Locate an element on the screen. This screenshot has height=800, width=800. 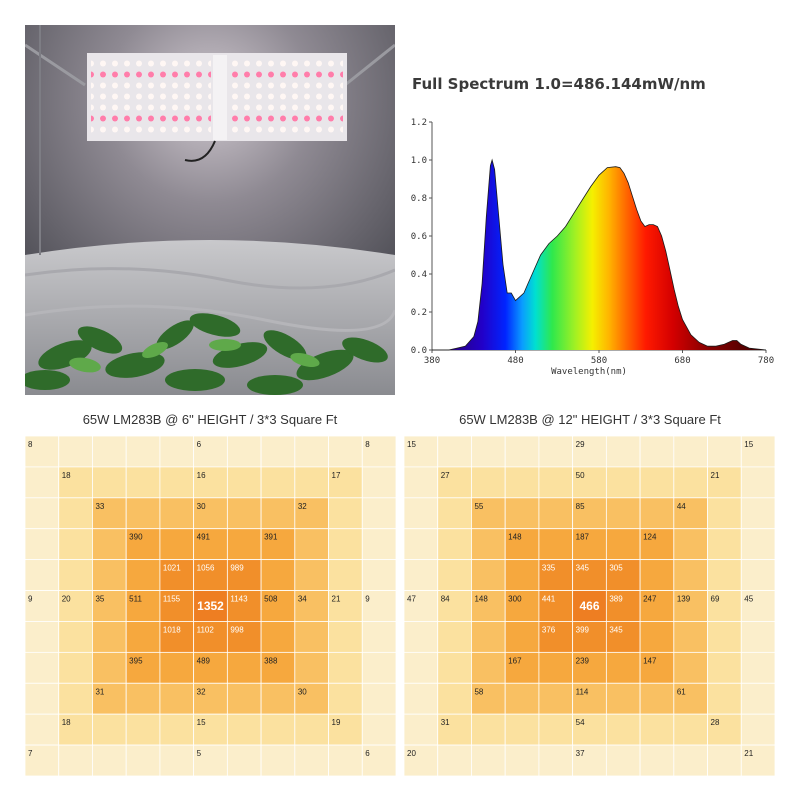
heatmap-12in-value-label: 167 is located at coordinates (515, 660).